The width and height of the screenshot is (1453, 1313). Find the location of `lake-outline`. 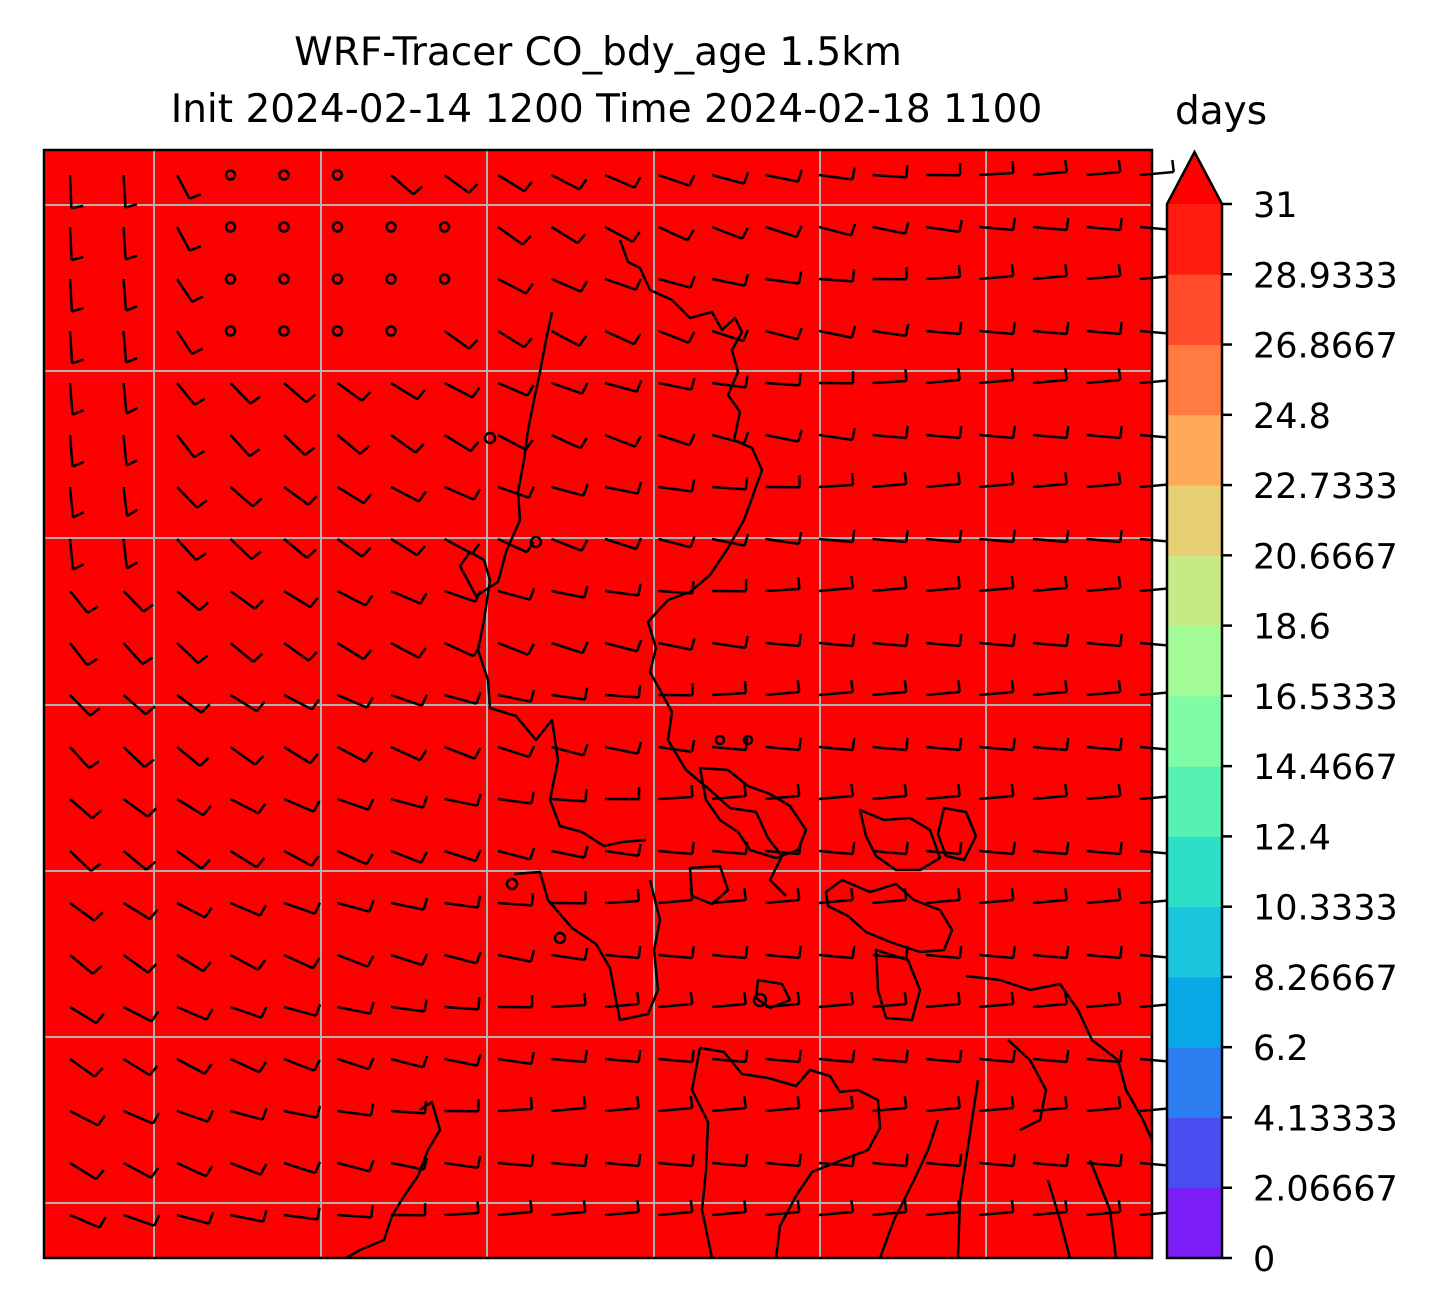

lake-outline is located at coordinates (560, 938).